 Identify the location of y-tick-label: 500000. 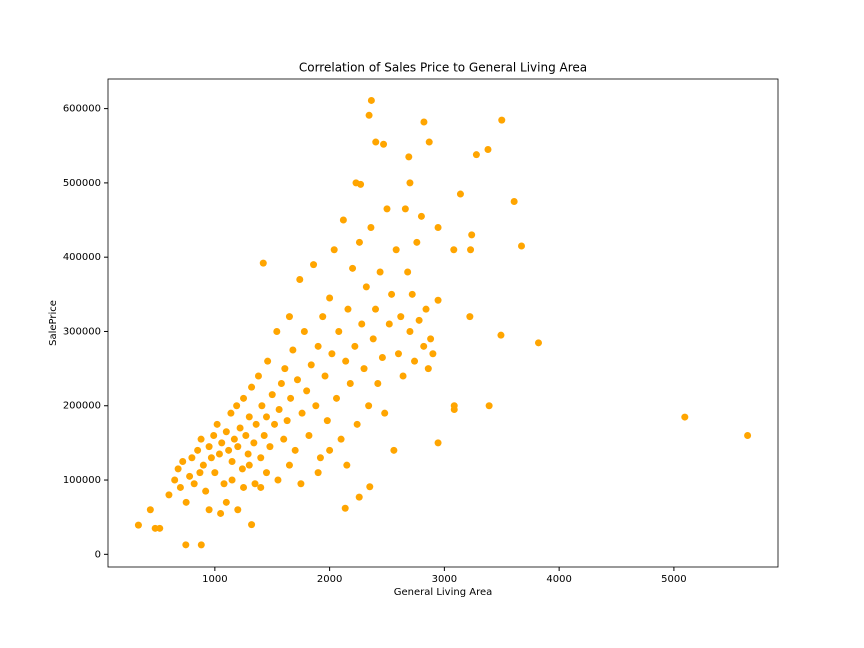
(82, 183).